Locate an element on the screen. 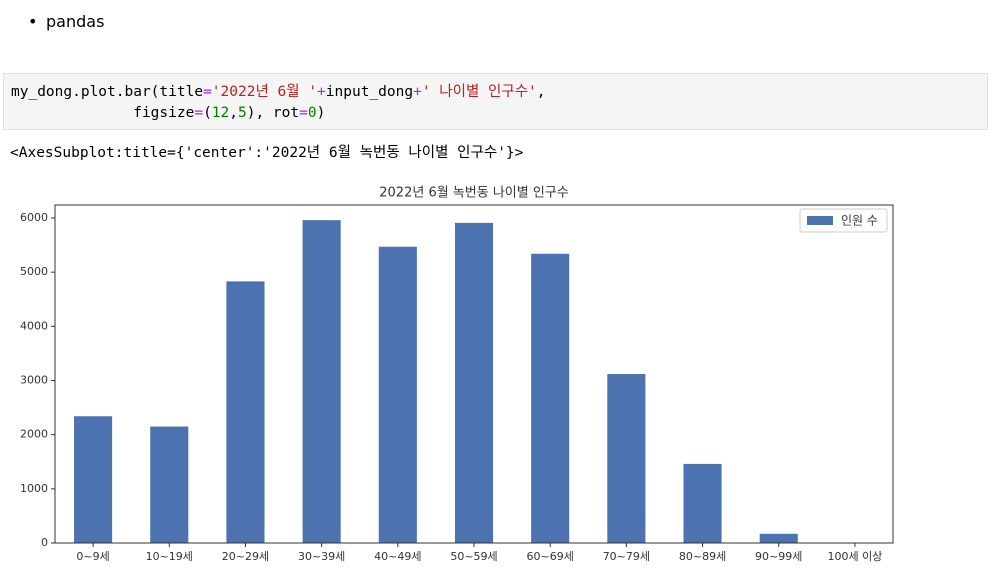 The width and height of the screenshot is (998, 576). x-tick-label: 10~19세 is located at coordinates (169, 556).